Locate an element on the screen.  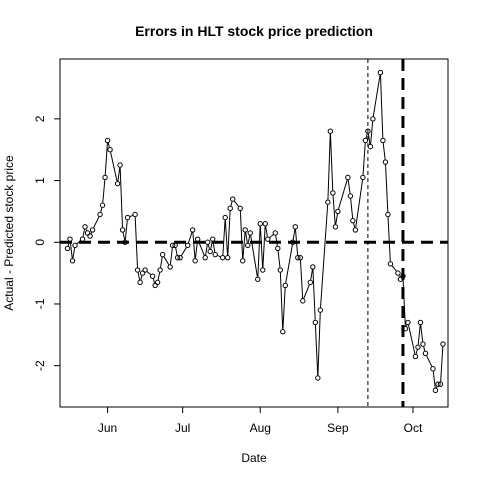
x-tick-label: Oct is located at coordinates (413, 428).